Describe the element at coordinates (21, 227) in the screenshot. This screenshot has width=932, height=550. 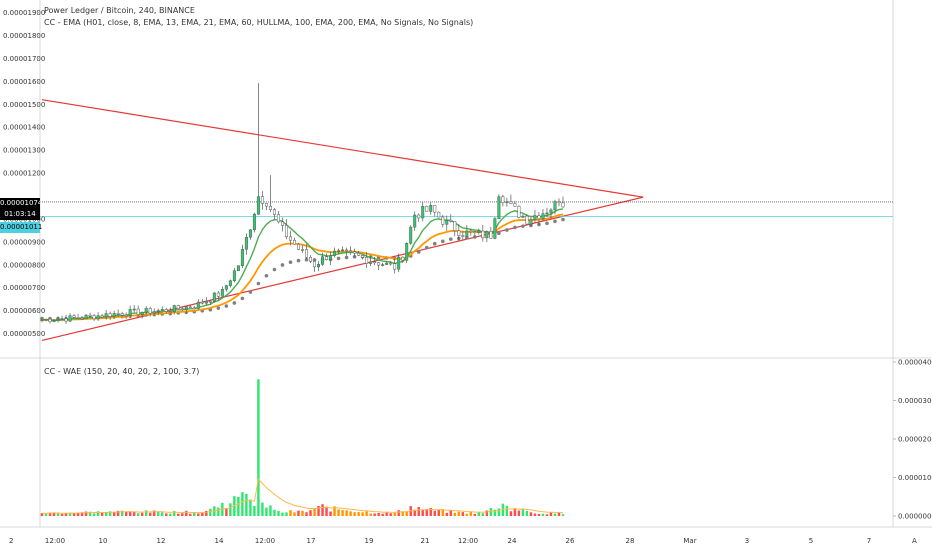
I see `line-price-badge: 0.00001011` at that location.